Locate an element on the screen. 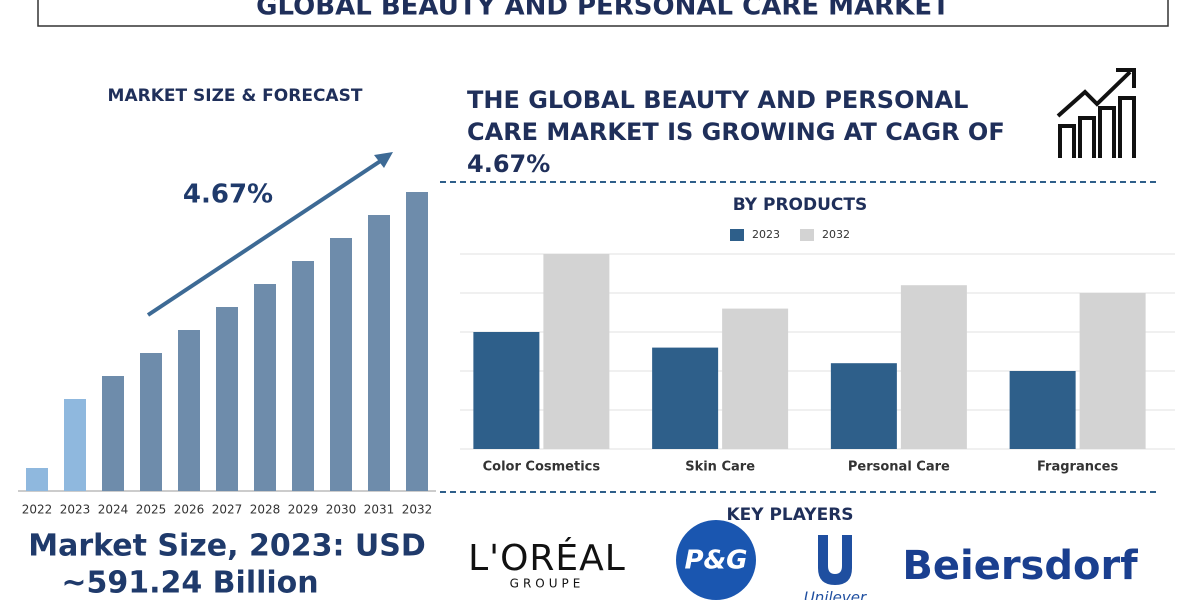 The image size is (1200, 600). x-tick-label: 2023 is located at coordinates (75, 510).